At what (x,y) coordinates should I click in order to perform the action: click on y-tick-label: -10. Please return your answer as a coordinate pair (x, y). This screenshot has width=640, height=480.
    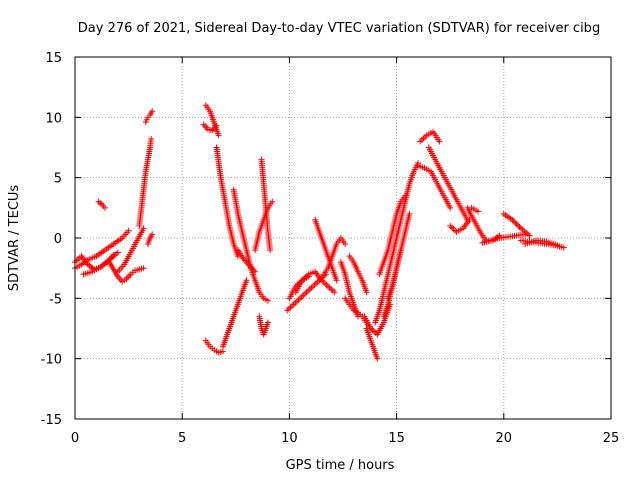
    Looking at the image, I should click on (51, 360).